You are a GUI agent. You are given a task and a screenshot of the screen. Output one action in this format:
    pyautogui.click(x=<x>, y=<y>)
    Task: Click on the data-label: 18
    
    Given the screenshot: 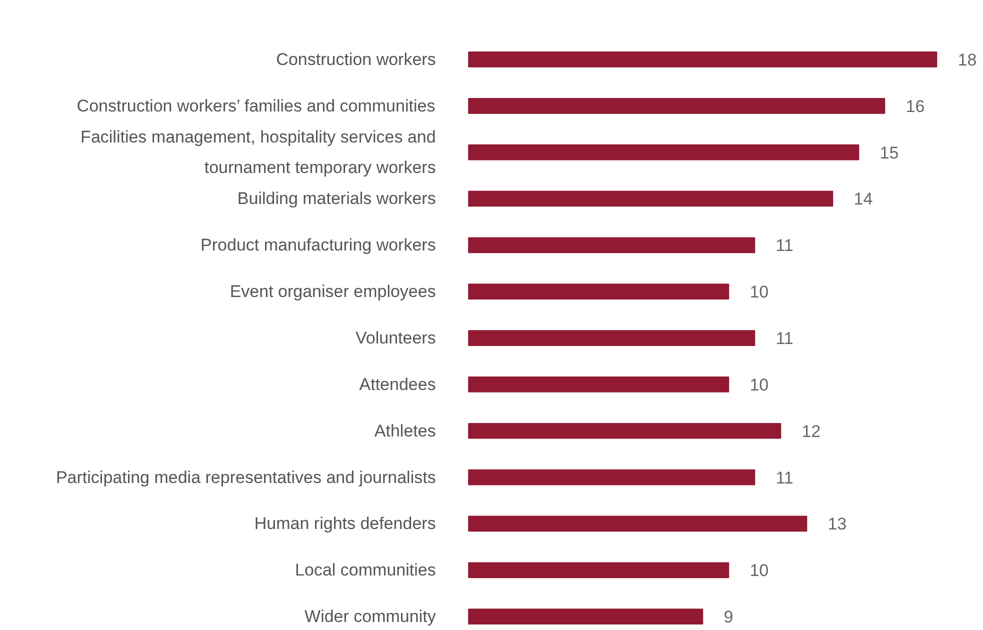 What is the action you would take?
    pyautogui.click(x=967, y=60)
    